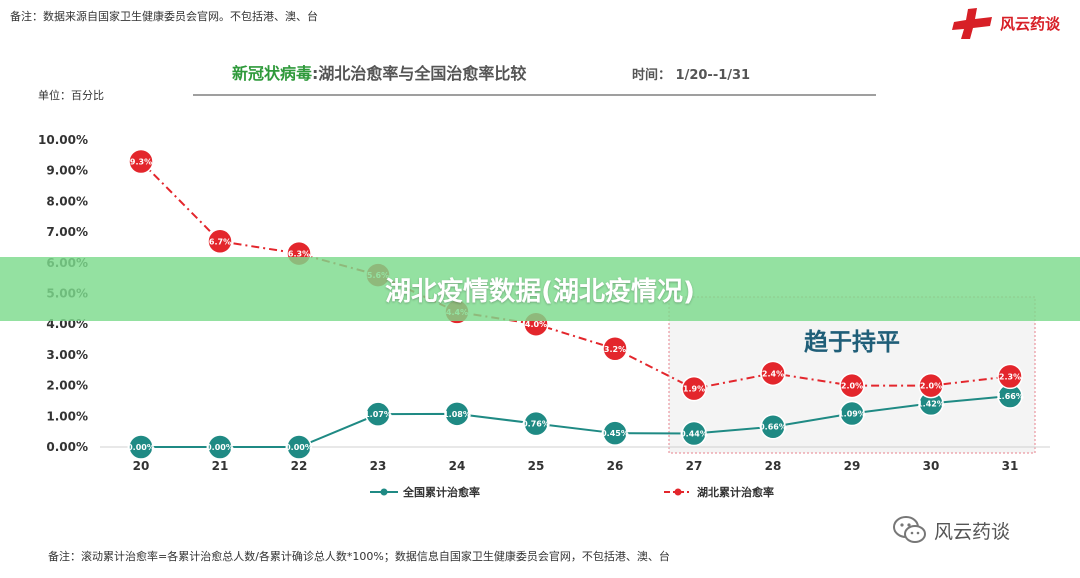 The image size is (1080, 578). I want to click on x-tick-label: 29, so click(852, 466).